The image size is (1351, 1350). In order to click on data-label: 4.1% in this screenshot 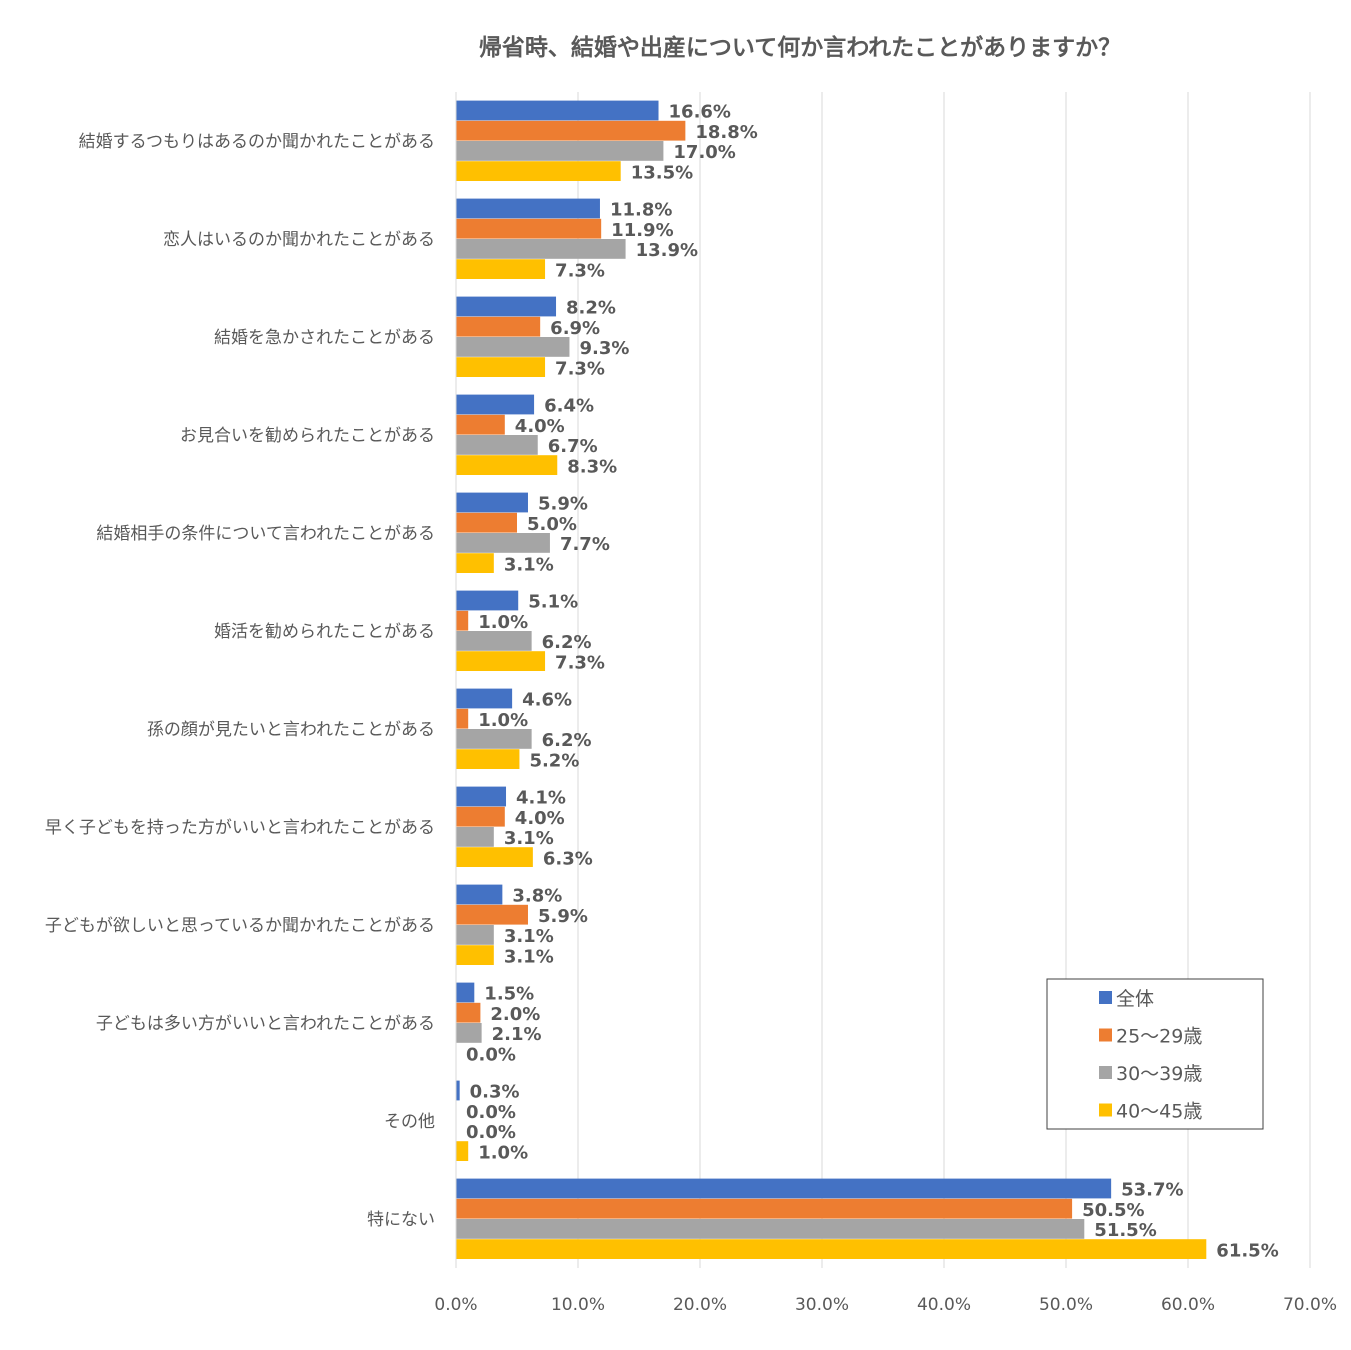, I will do `click(541, 798)`.